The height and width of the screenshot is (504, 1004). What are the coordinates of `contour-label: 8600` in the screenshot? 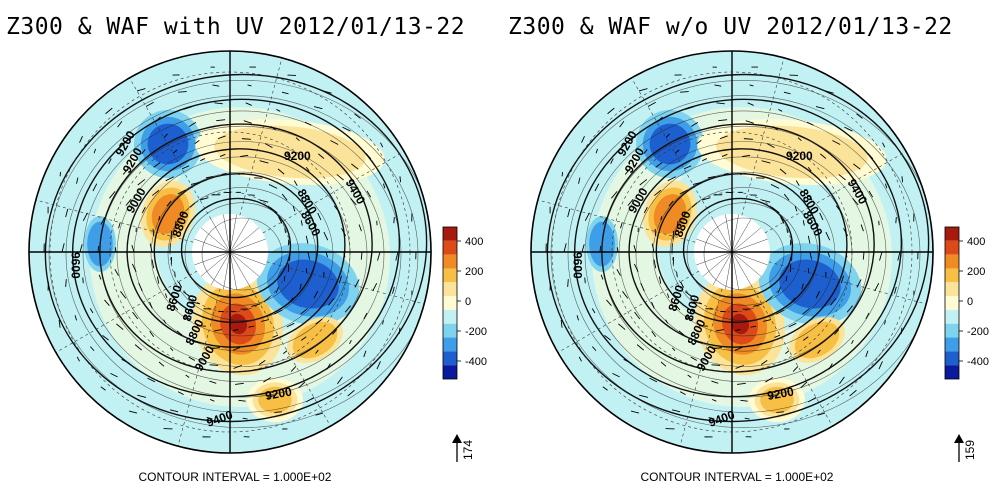 It's located at (190, 308).